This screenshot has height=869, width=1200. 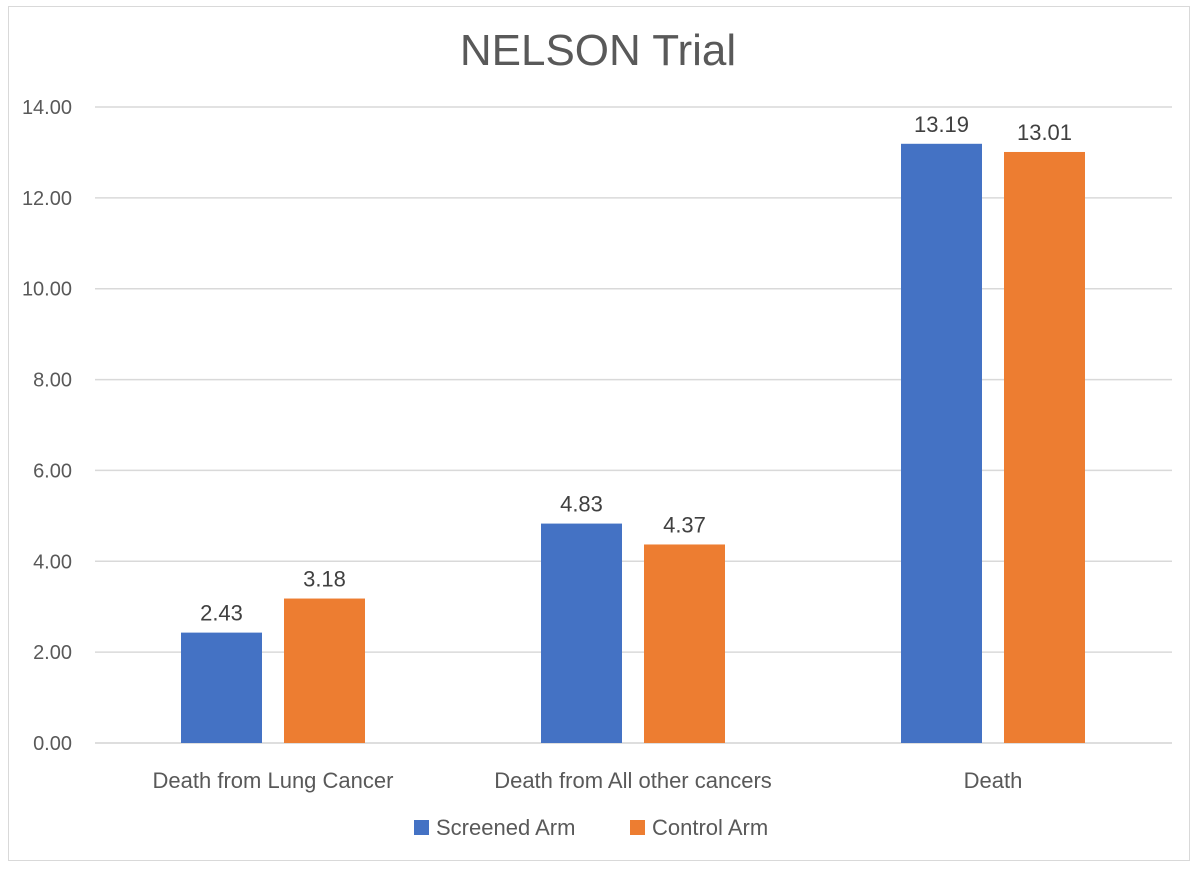 What do you see at coordinates (47, 426) in the screenshot?
I see `y-axis-ticks: 0.00 2.00 4.00 6.00 8.00 10.00 12.00 14.00` at bounding box center [47, 426].